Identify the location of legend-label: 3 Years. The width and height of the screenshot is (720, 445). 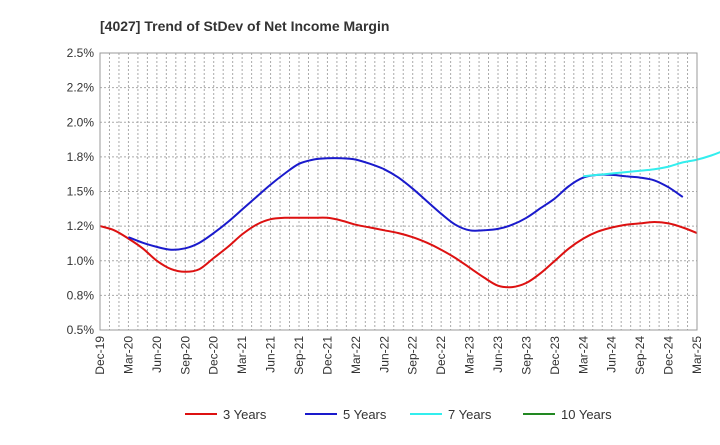
(245, 414).